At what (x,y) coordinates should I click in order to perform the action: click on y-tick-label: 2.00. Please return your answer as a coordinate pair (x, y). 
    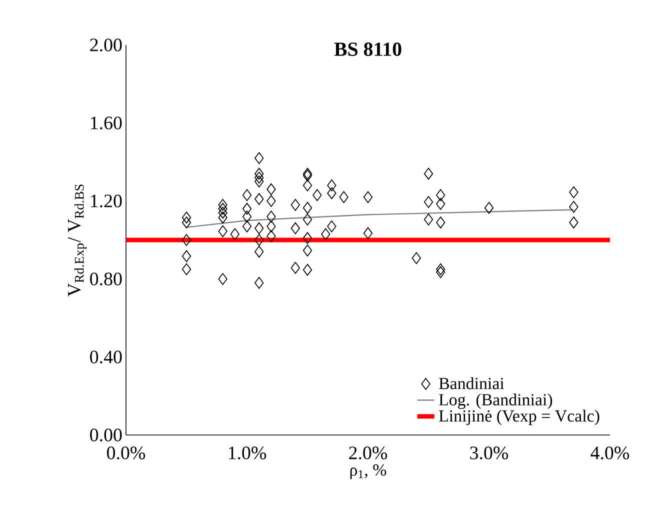
    Looking at the image, I should click on (106, 45).